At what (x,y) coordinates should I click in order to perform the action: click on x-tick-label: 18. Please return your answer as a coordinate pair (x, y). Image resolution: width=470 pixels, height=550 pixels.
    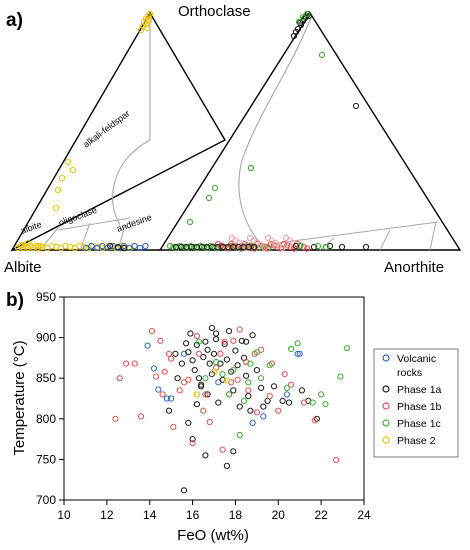
    Looking at the image, I should click on (236, 515).